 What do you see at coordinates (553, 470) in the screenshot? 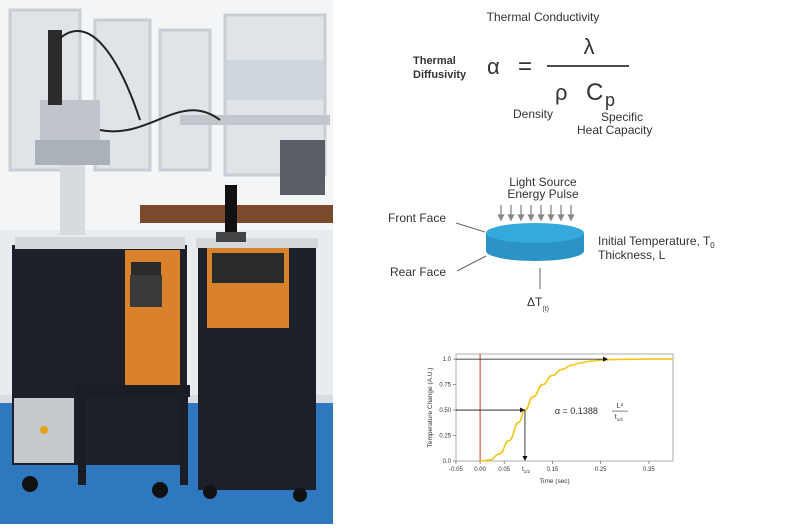
I see `x-tick-label: 0.15` at bounding box center [553, 470].